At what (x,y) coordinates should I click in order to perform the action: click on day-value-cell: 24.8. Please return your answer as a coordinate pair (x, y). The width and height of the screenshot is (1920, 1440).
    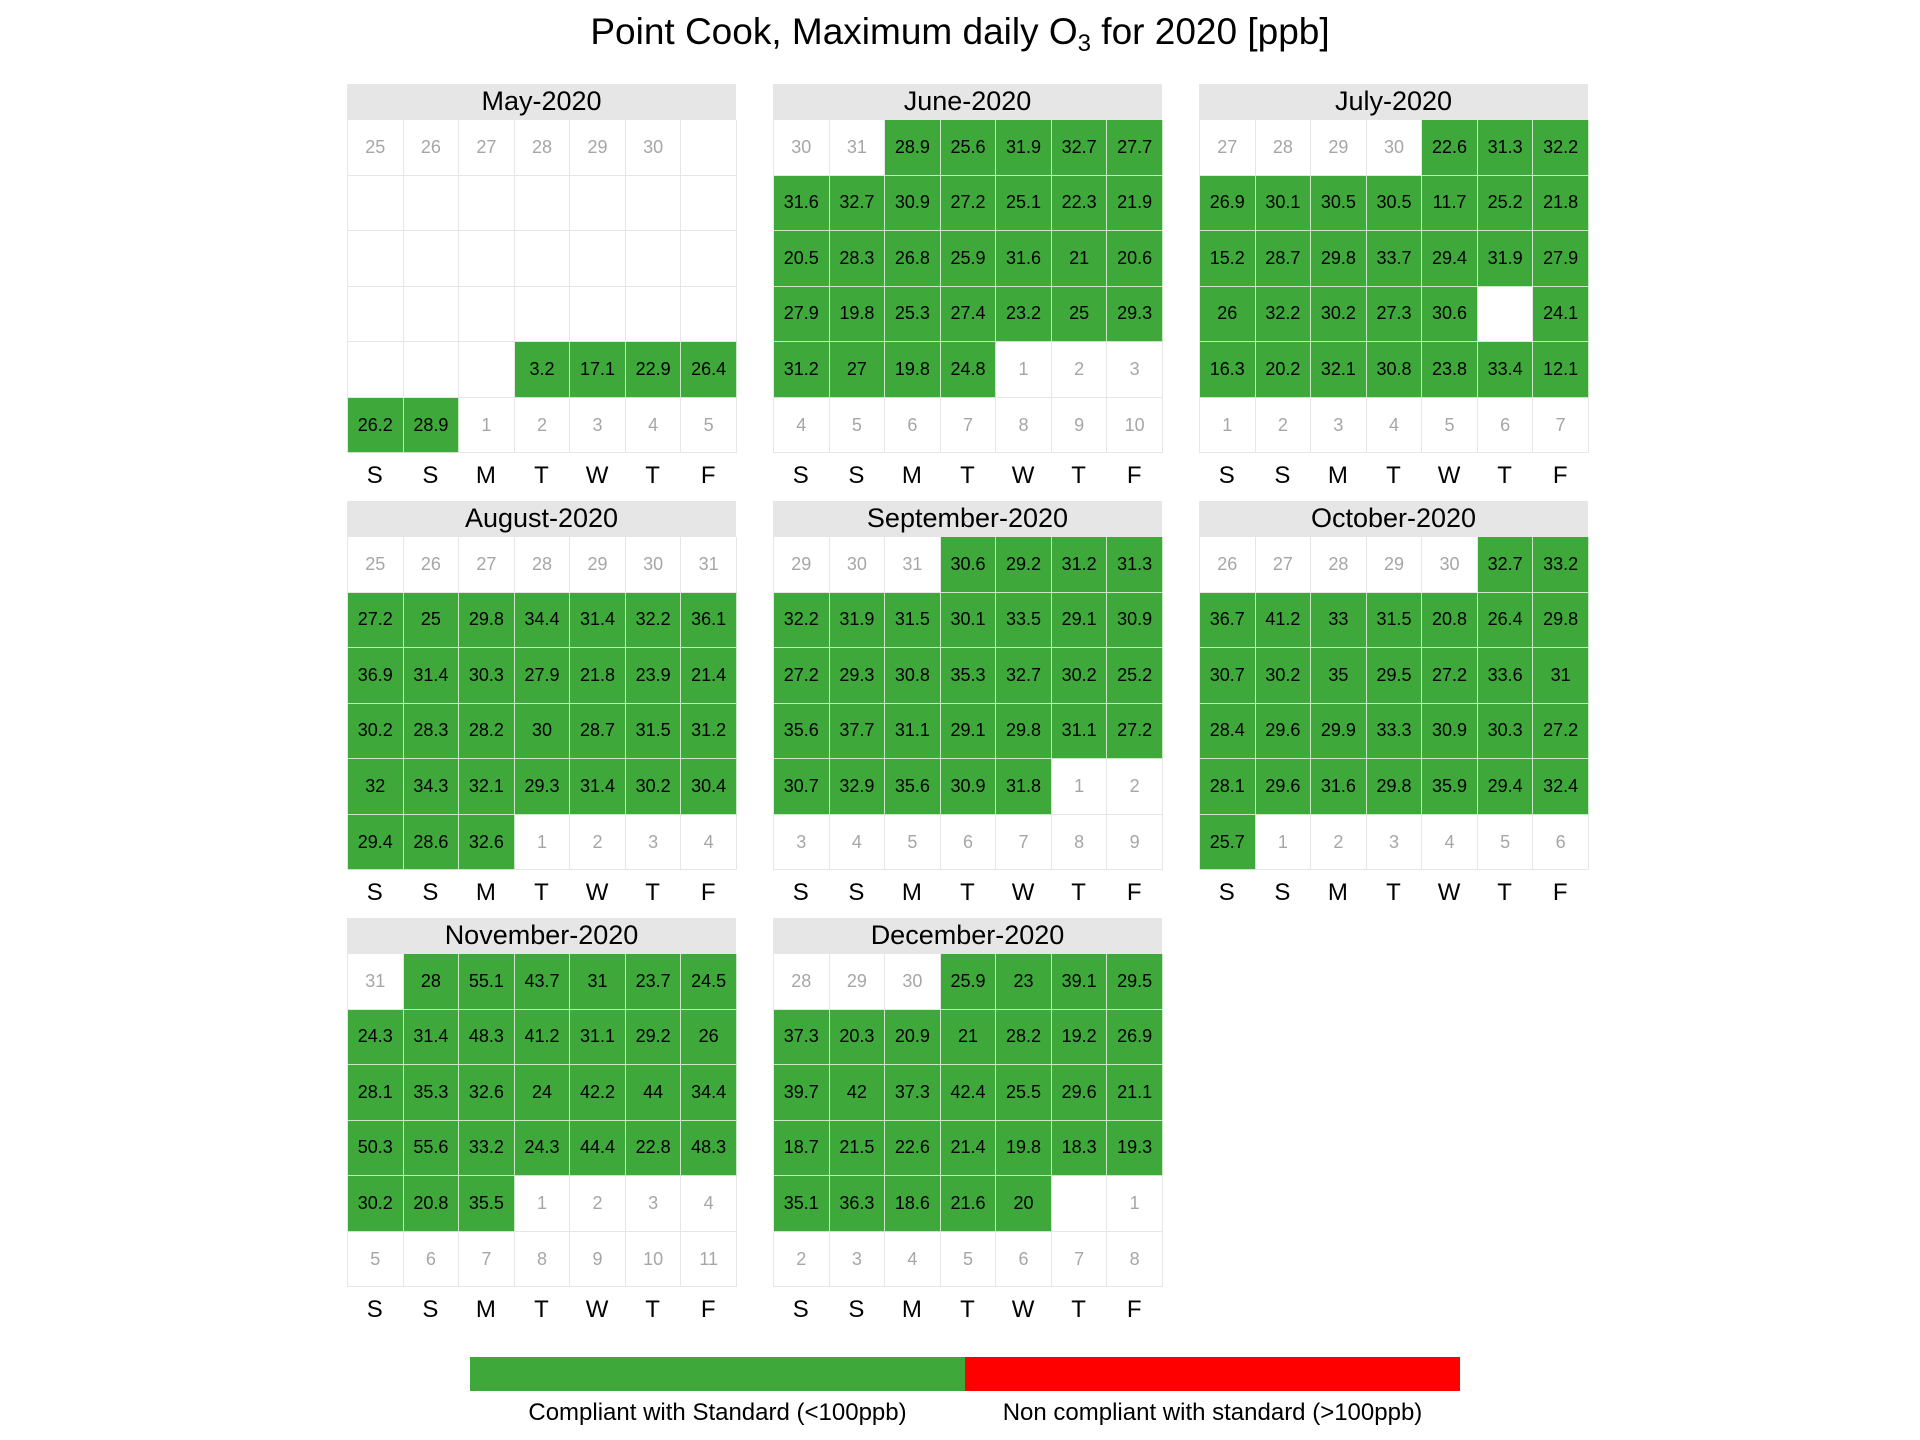
    Looking at the image, I should click on (968, 370).